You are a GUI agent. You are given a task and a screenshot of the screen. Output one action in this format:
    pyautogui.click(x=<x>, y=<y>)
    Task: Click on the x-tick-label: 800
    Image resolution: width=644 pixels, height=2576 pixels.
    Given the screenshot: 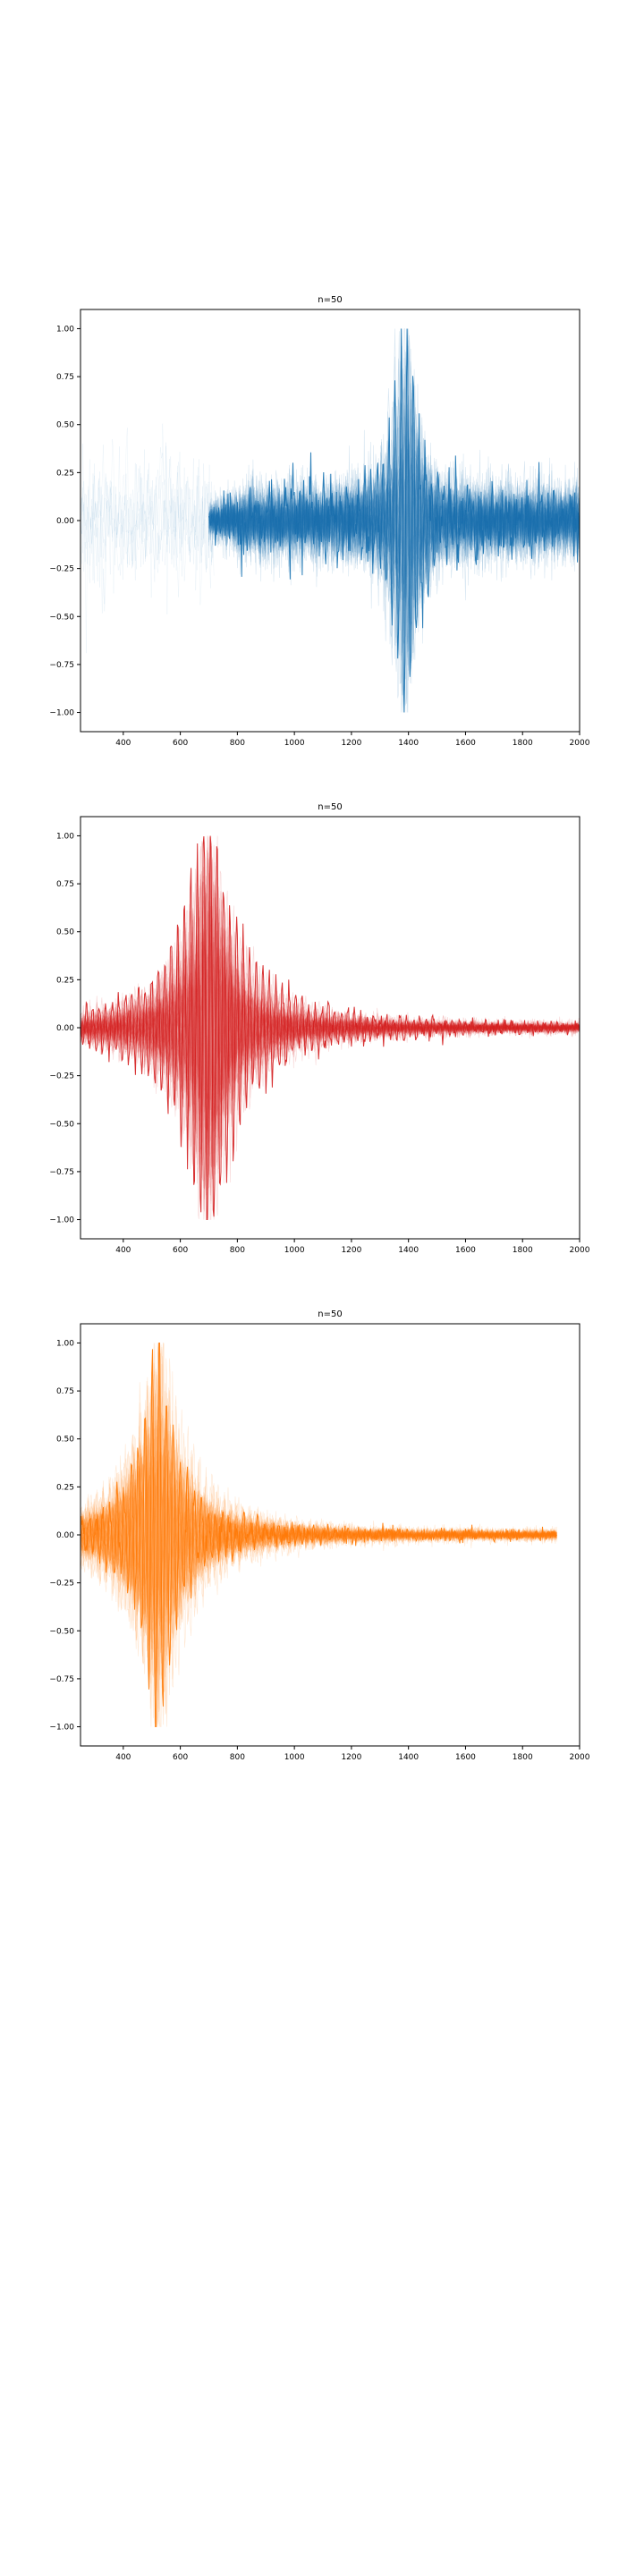 What is the action you would take?
    pyautogui.click(x=237, y=1757)
    